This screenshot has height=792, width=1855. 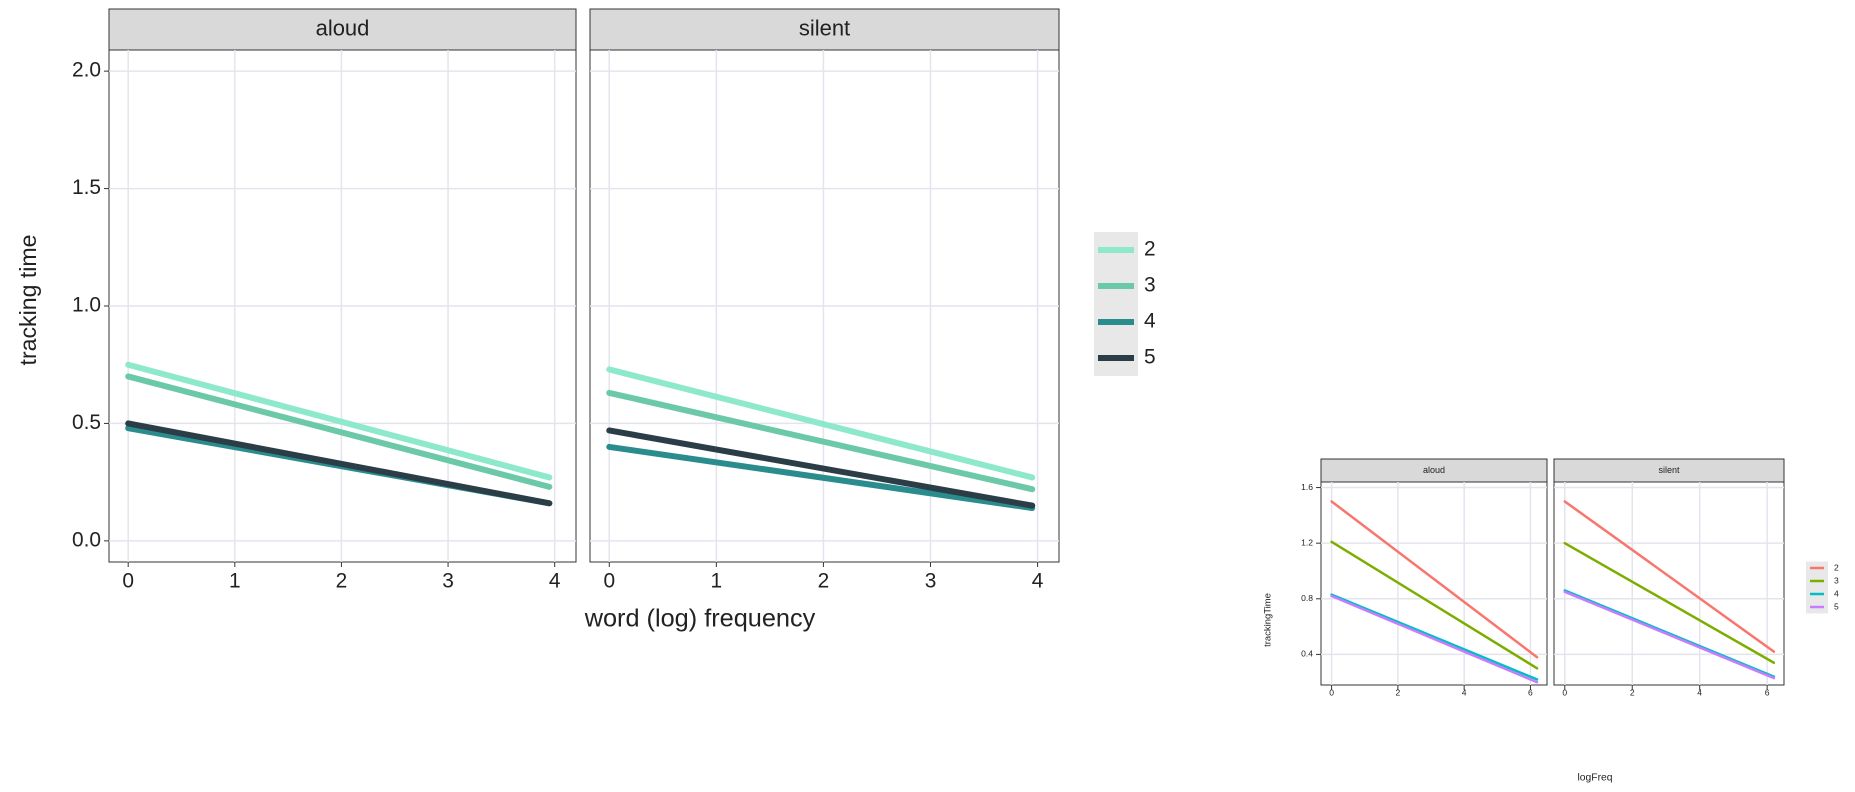 I want to click on y-tick-label: 2.0, so click(x=86, y=70).